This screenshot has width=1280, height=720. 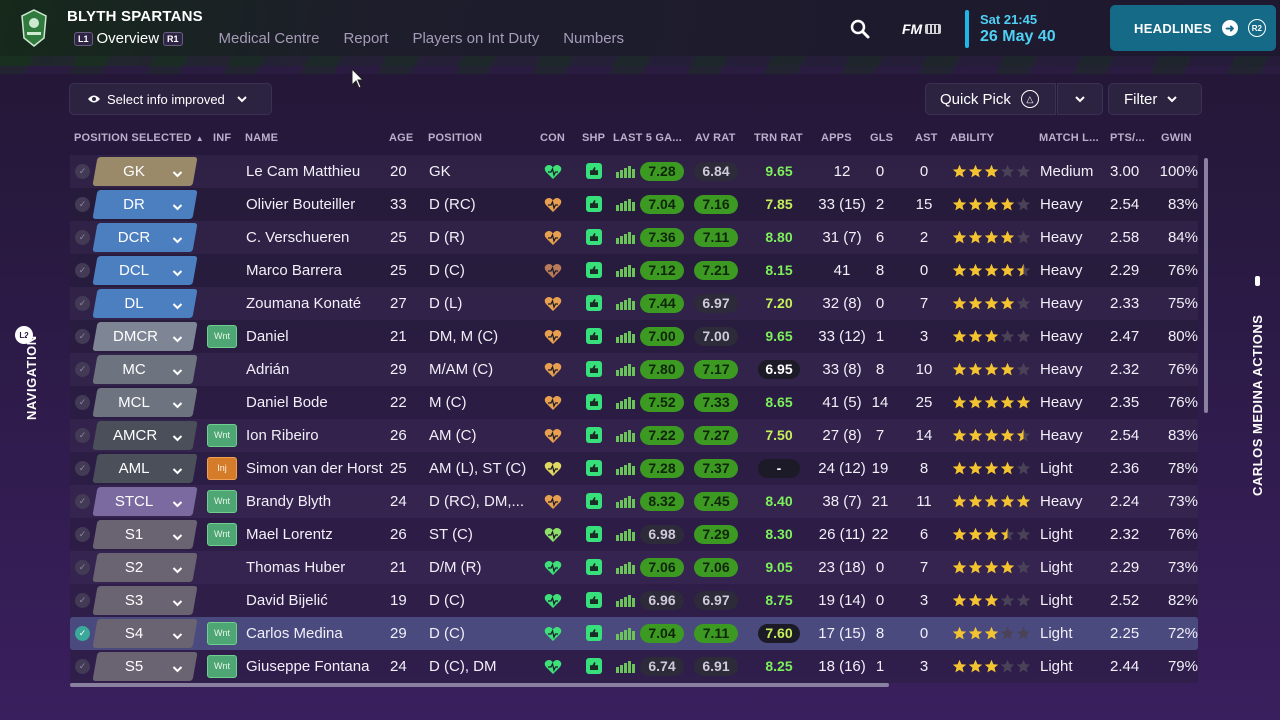 I want to click on col-name: NAME, so click(x=262, y=138).